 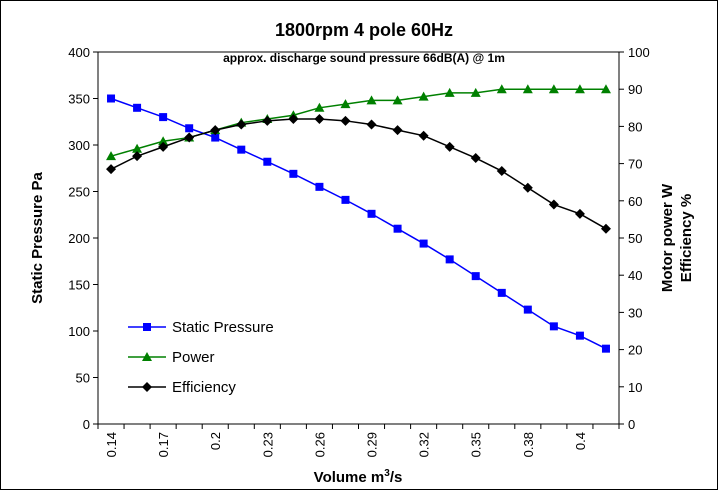 What do you see at coordinates (79, 285) in the screenshot?
I see `left-tick-label: 150` at bounding box center [79, 285].